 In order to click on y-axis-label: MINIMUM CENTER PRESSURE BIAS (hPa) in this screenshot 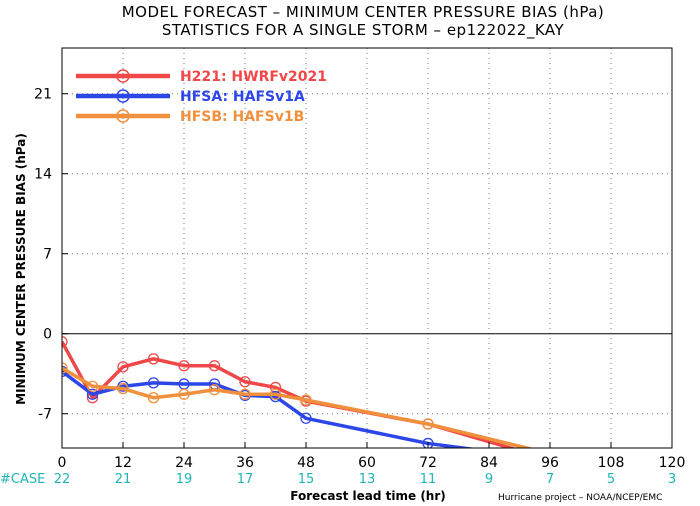, I will do `click(21, 269)`.